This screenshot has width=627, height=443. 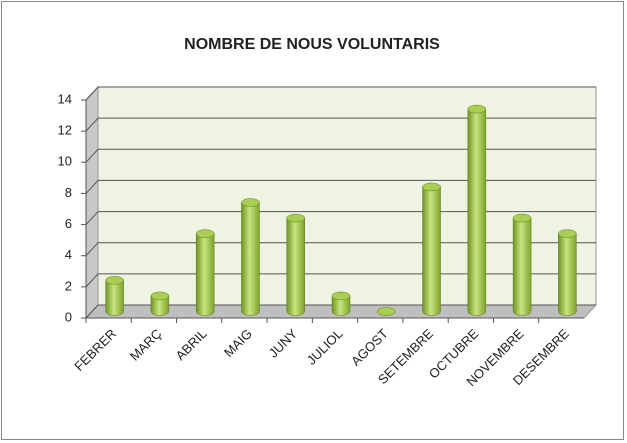 What do you see at coordinates (65, 130) in the screenshot?
I see `y-tick-label: 12` at bounding box center [65, 130].